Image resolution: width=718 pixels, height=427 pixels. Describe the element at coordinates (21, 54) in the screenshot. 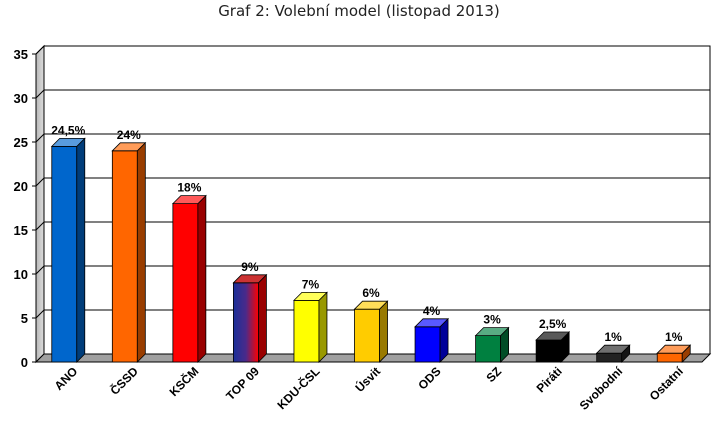

I see `y-tick-label: 35` at that location.